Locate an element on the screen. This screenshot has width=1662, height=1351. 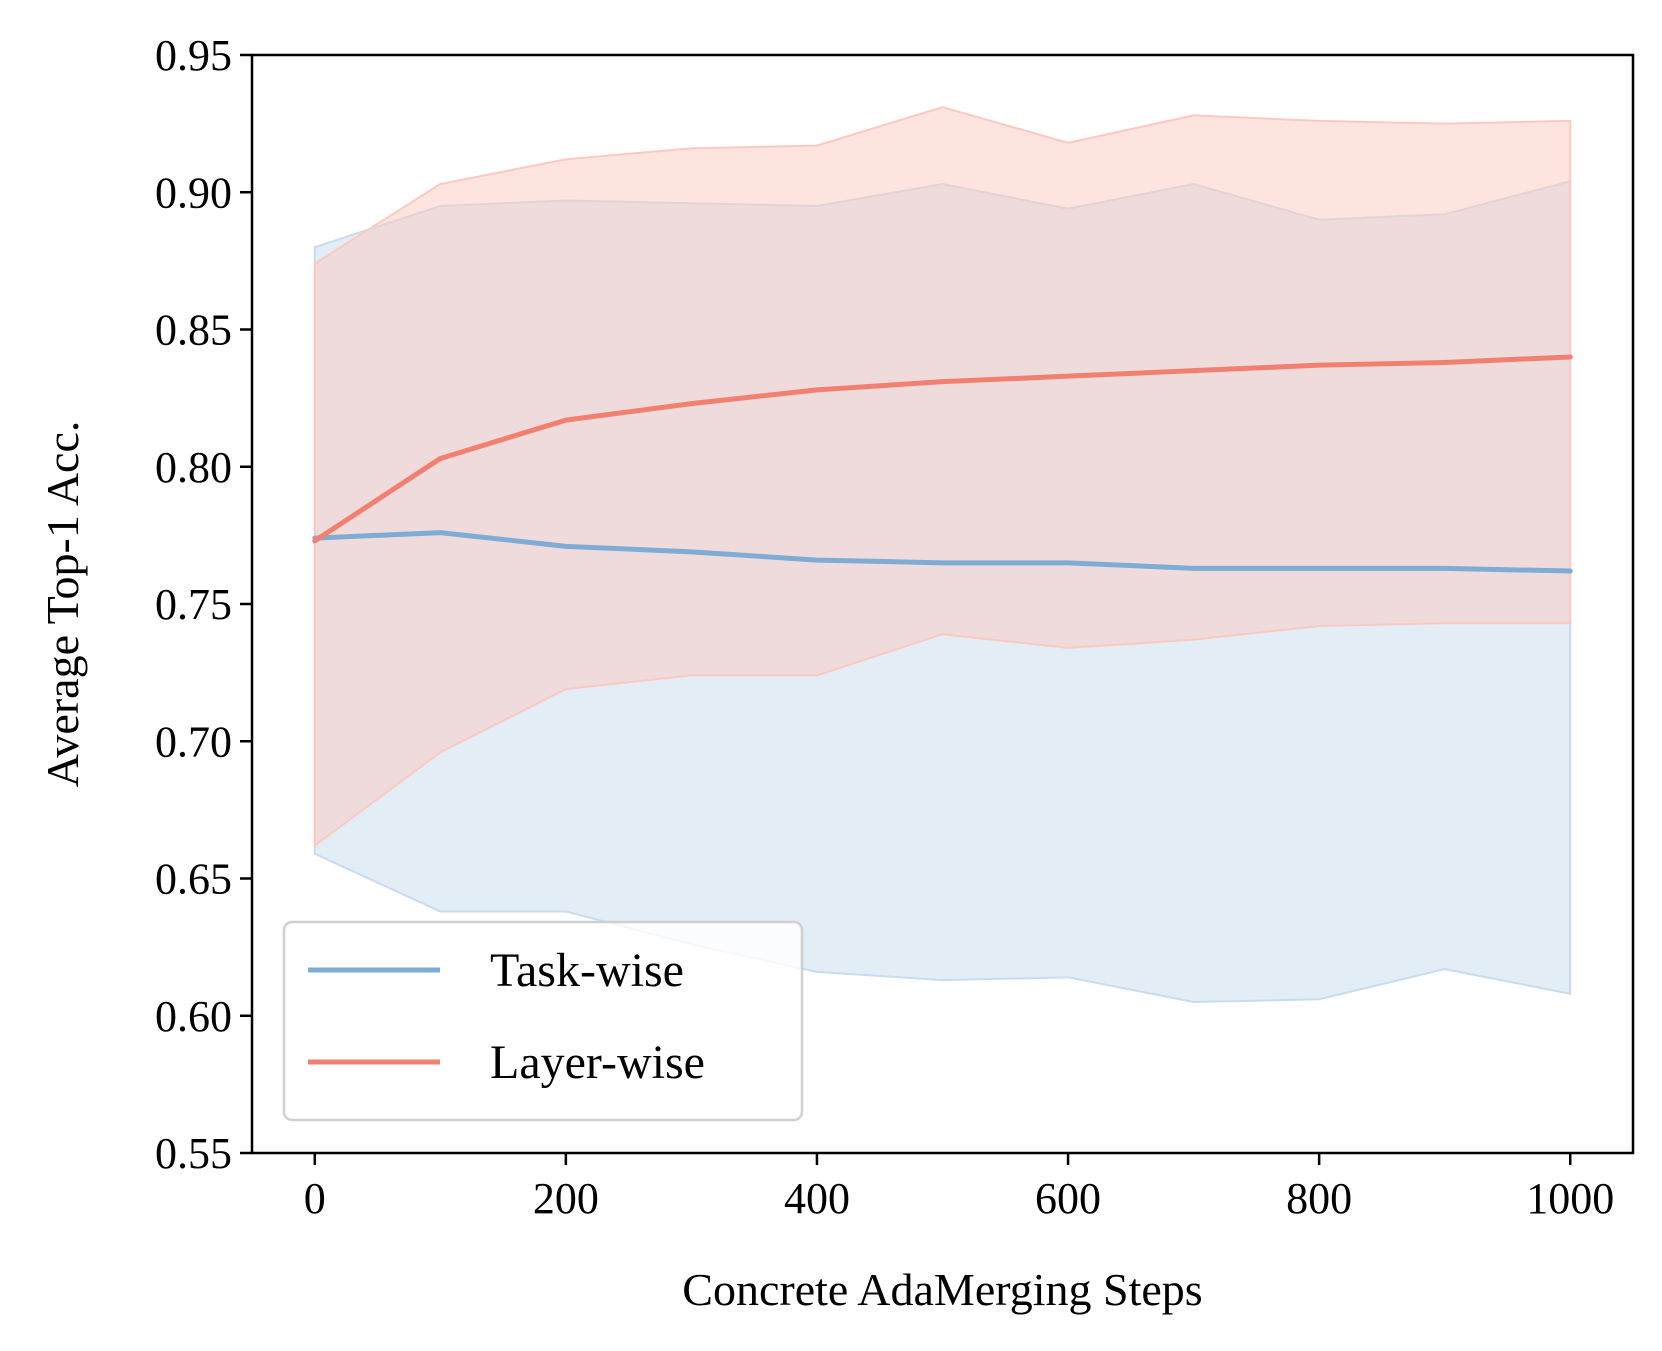
x-tick-label: 0 is located at coordinates (315, 1198).